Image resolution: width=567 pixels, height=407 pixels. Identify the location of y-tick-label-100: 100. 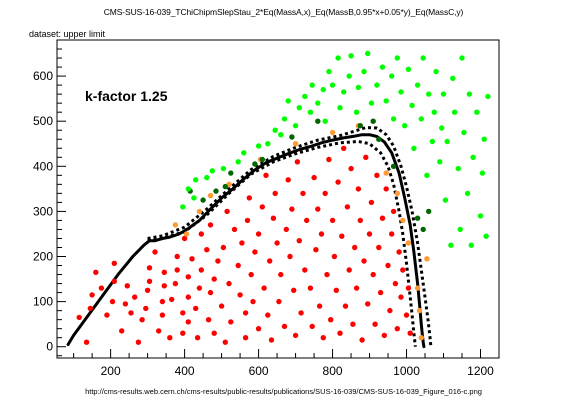
(43, 302).